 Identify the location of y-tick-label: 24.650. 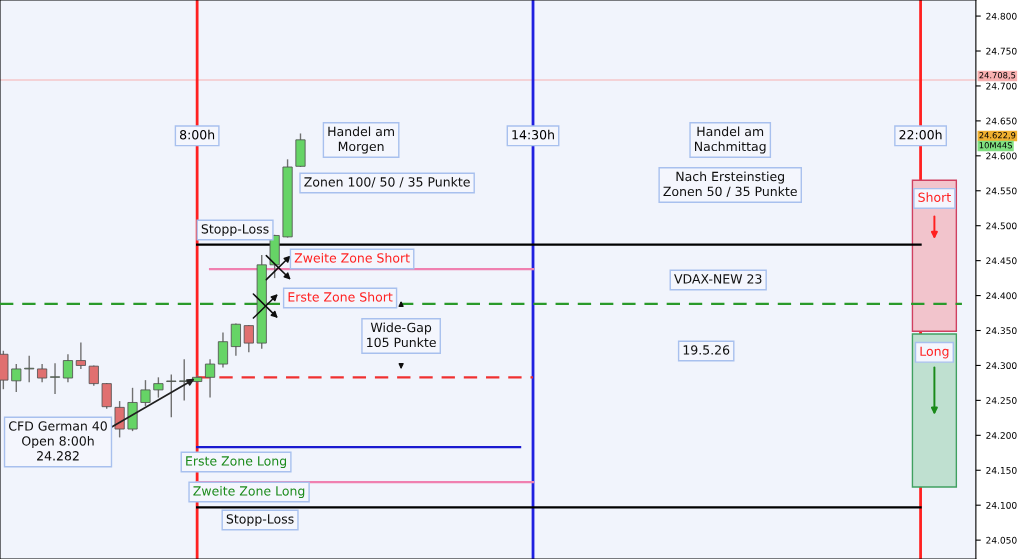
(1001, 121).